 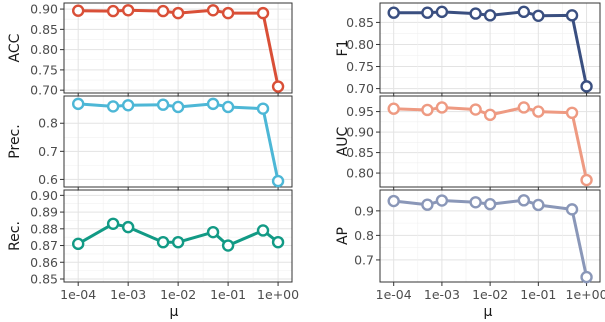 I want to click on y-tick-label: 0.6, so click(x=48, y=179).